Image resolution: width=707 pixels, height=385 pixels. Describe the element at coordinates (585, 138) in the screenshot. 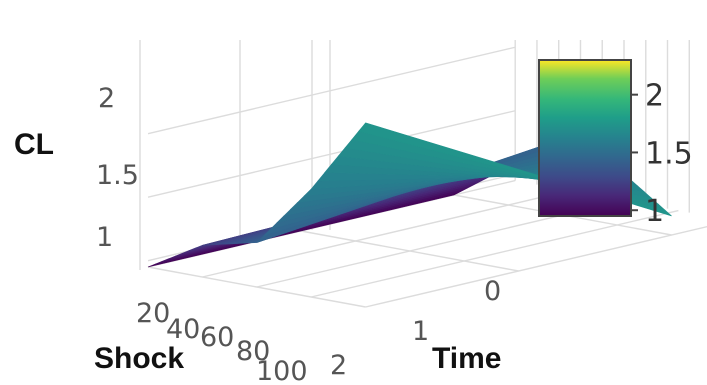

I see `colorbar-gradient` at that location.